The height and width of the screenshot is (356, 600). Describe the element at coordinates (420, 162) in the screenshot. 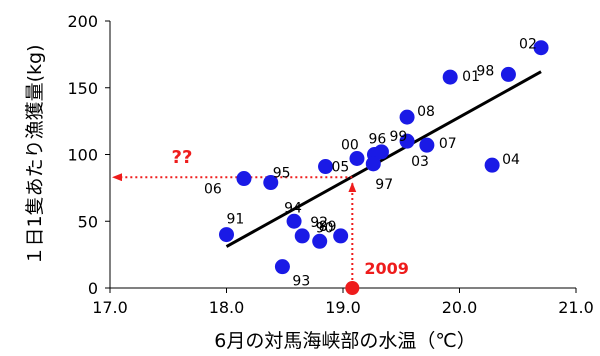

I see `point-label: 03` at that location.